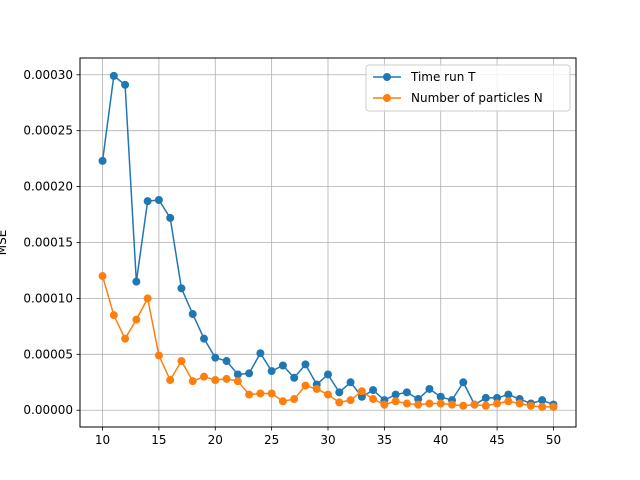  What do you see at coordinates (384, 440) in the screenshot?
I see `x-tick-label: 35` at bounding box center [384, 440].